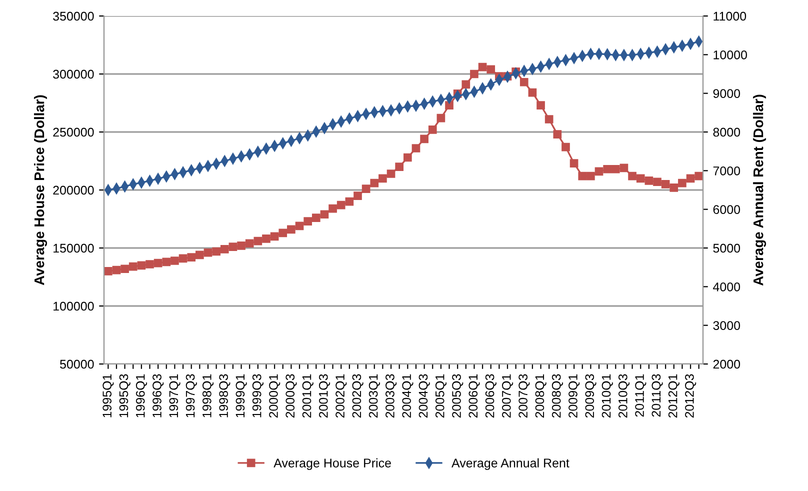 Image resolution: width=808 pixels, height=491 pixels. Describe the element at coordinates (540, 396) in the screenshot. I see `x-tick-label: 2008Q1` at that location.